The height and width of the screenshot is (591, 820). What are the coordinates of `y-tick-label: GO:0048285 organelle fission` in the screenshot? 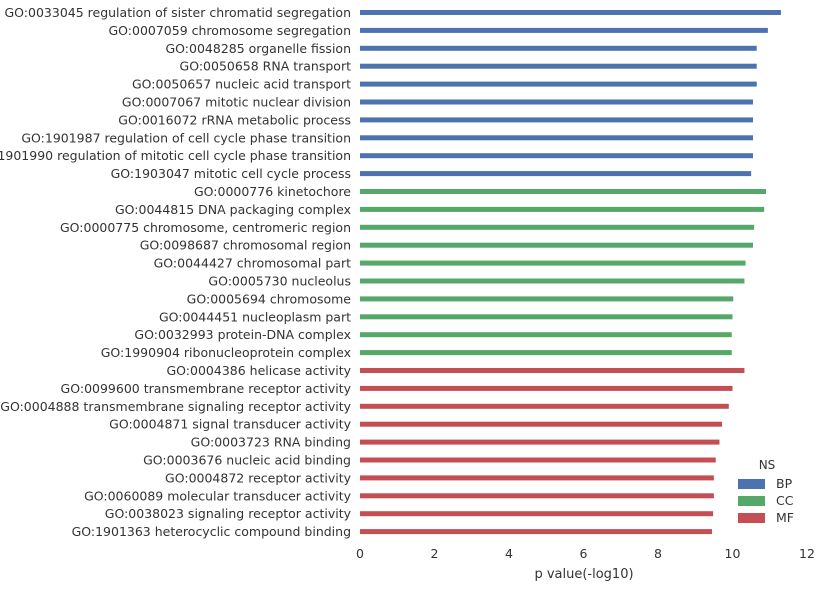 It's located at (259, 48).